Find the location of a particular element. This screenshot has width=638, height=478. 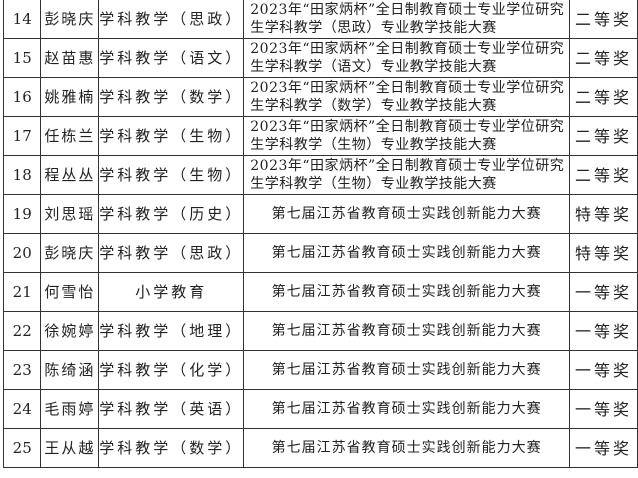

table-row: 25 王从越 学科教学（数学） 第七届江苏省教育硕士实践创新能力大赛 一等奖 is located at coordinates (320, 448).